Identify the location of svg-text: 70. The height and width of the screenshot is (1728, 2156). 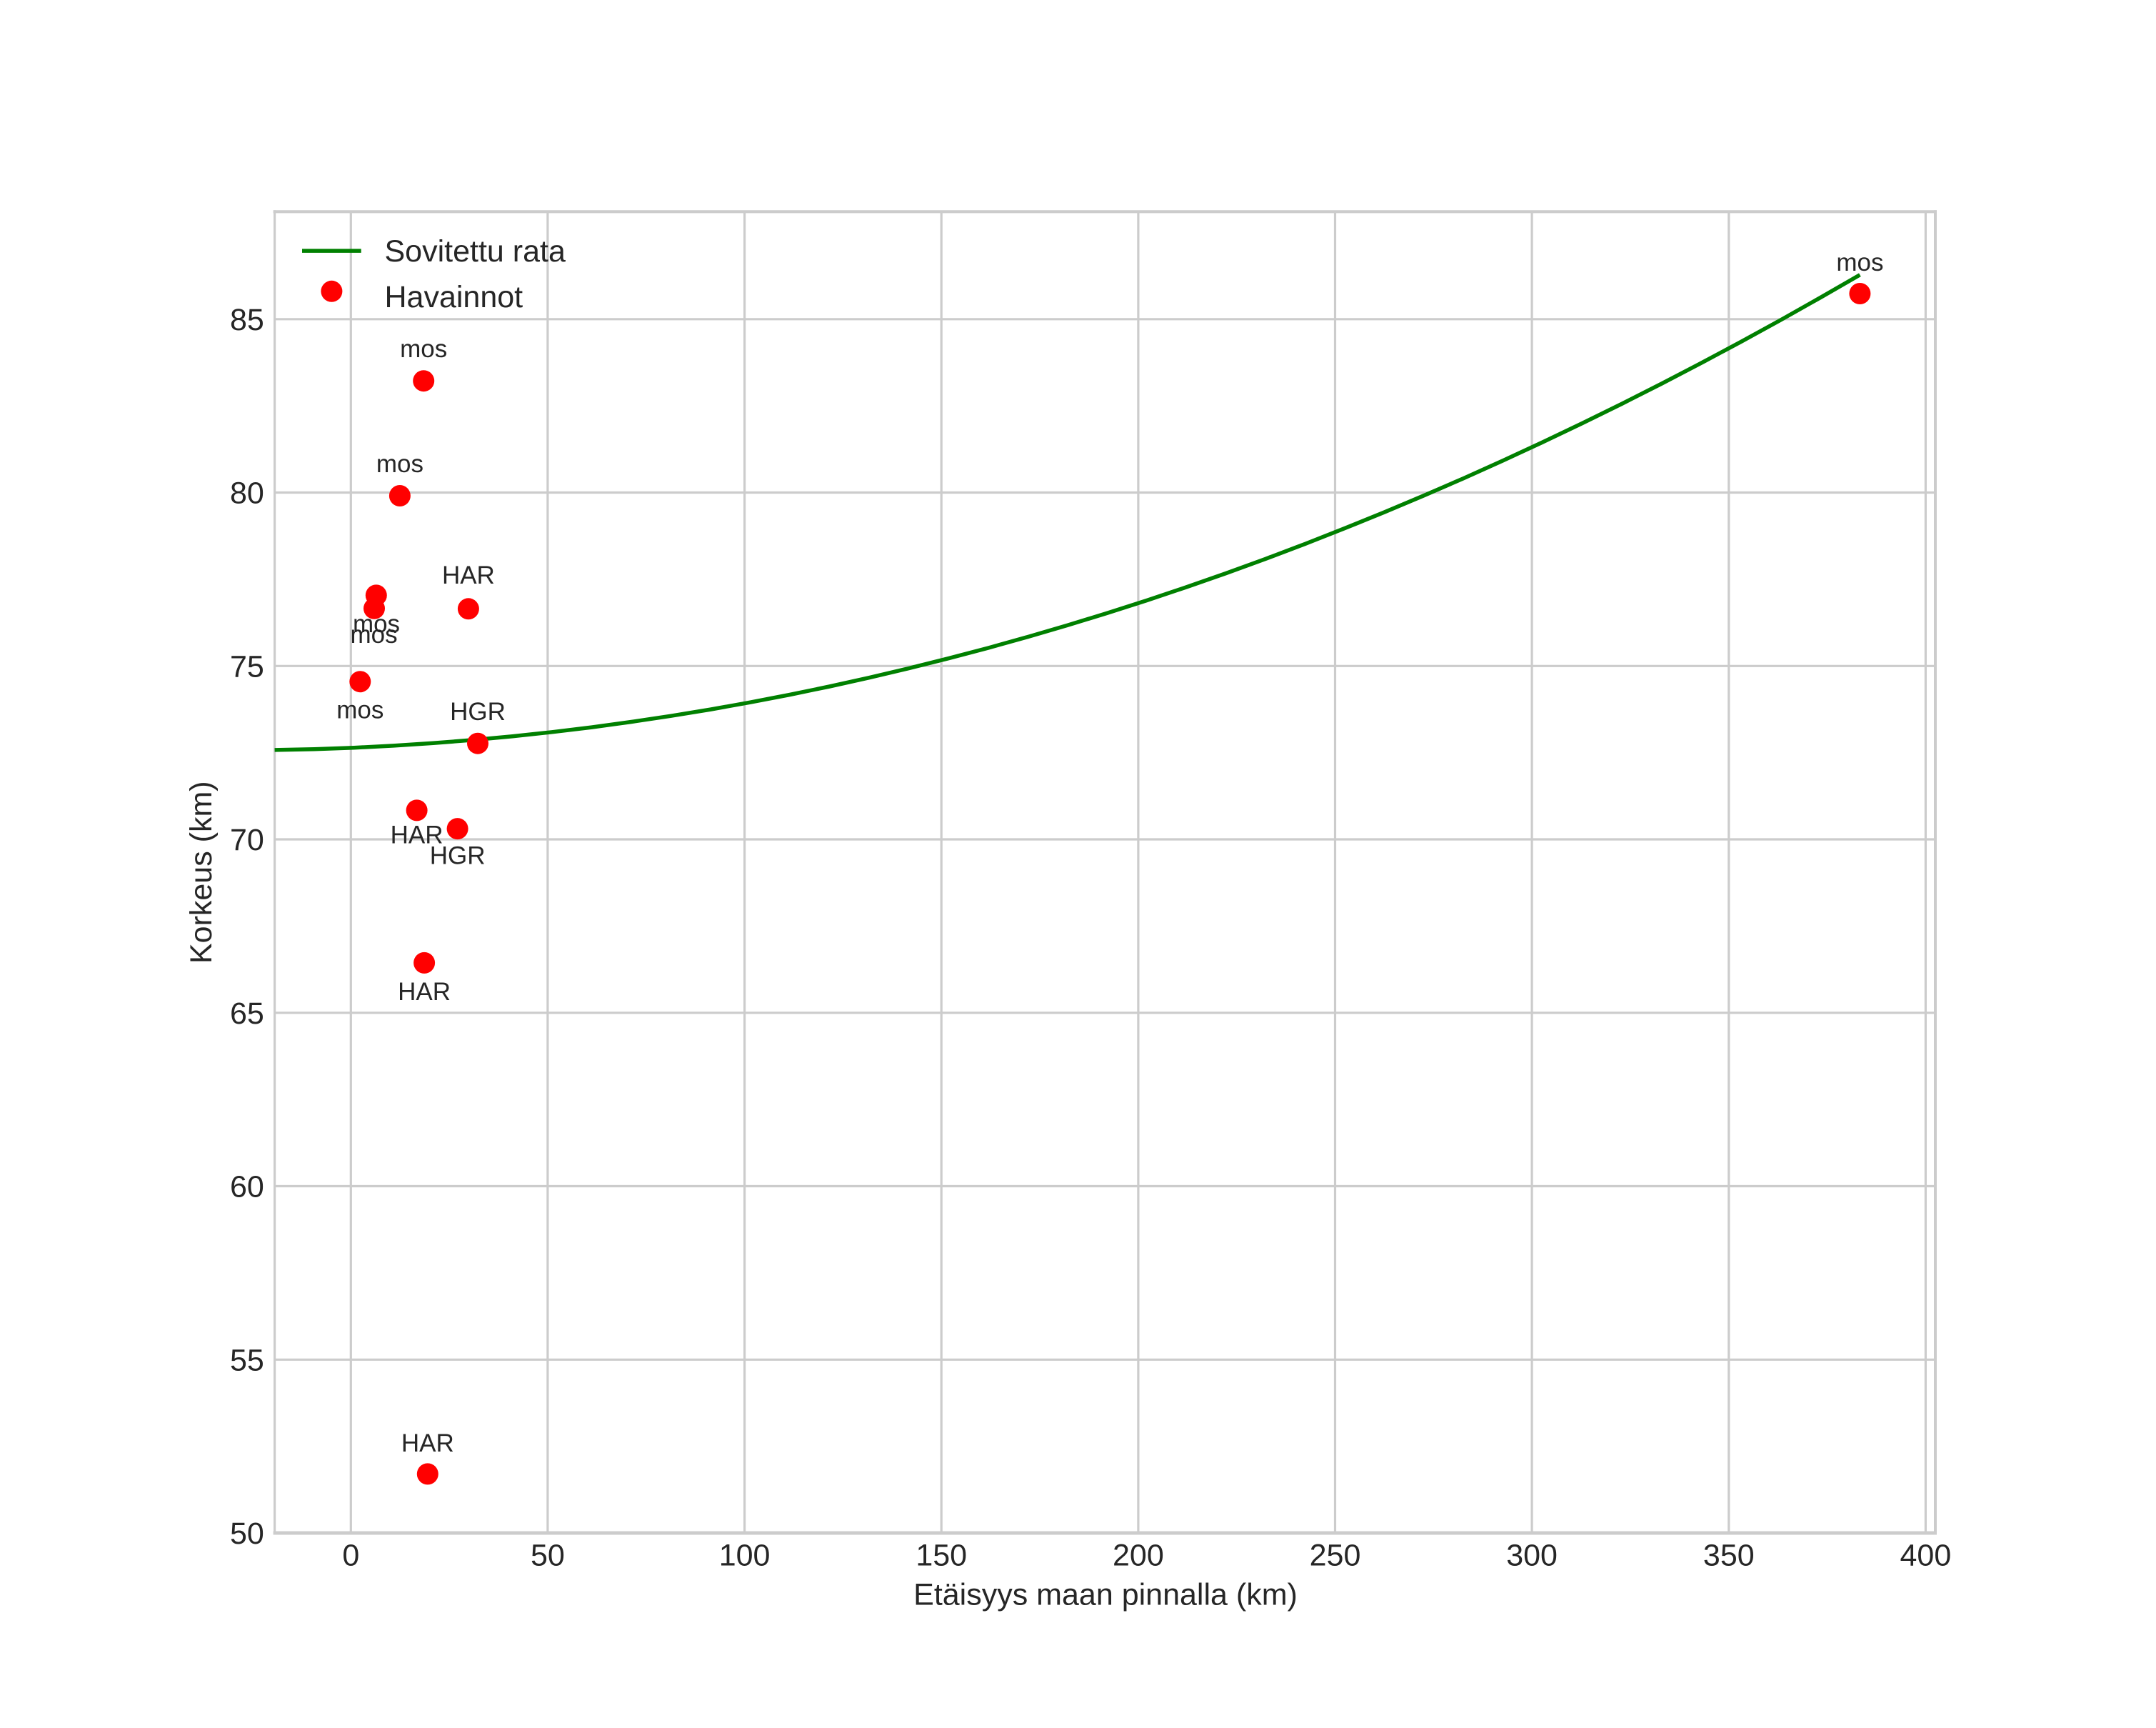
(247, 840).